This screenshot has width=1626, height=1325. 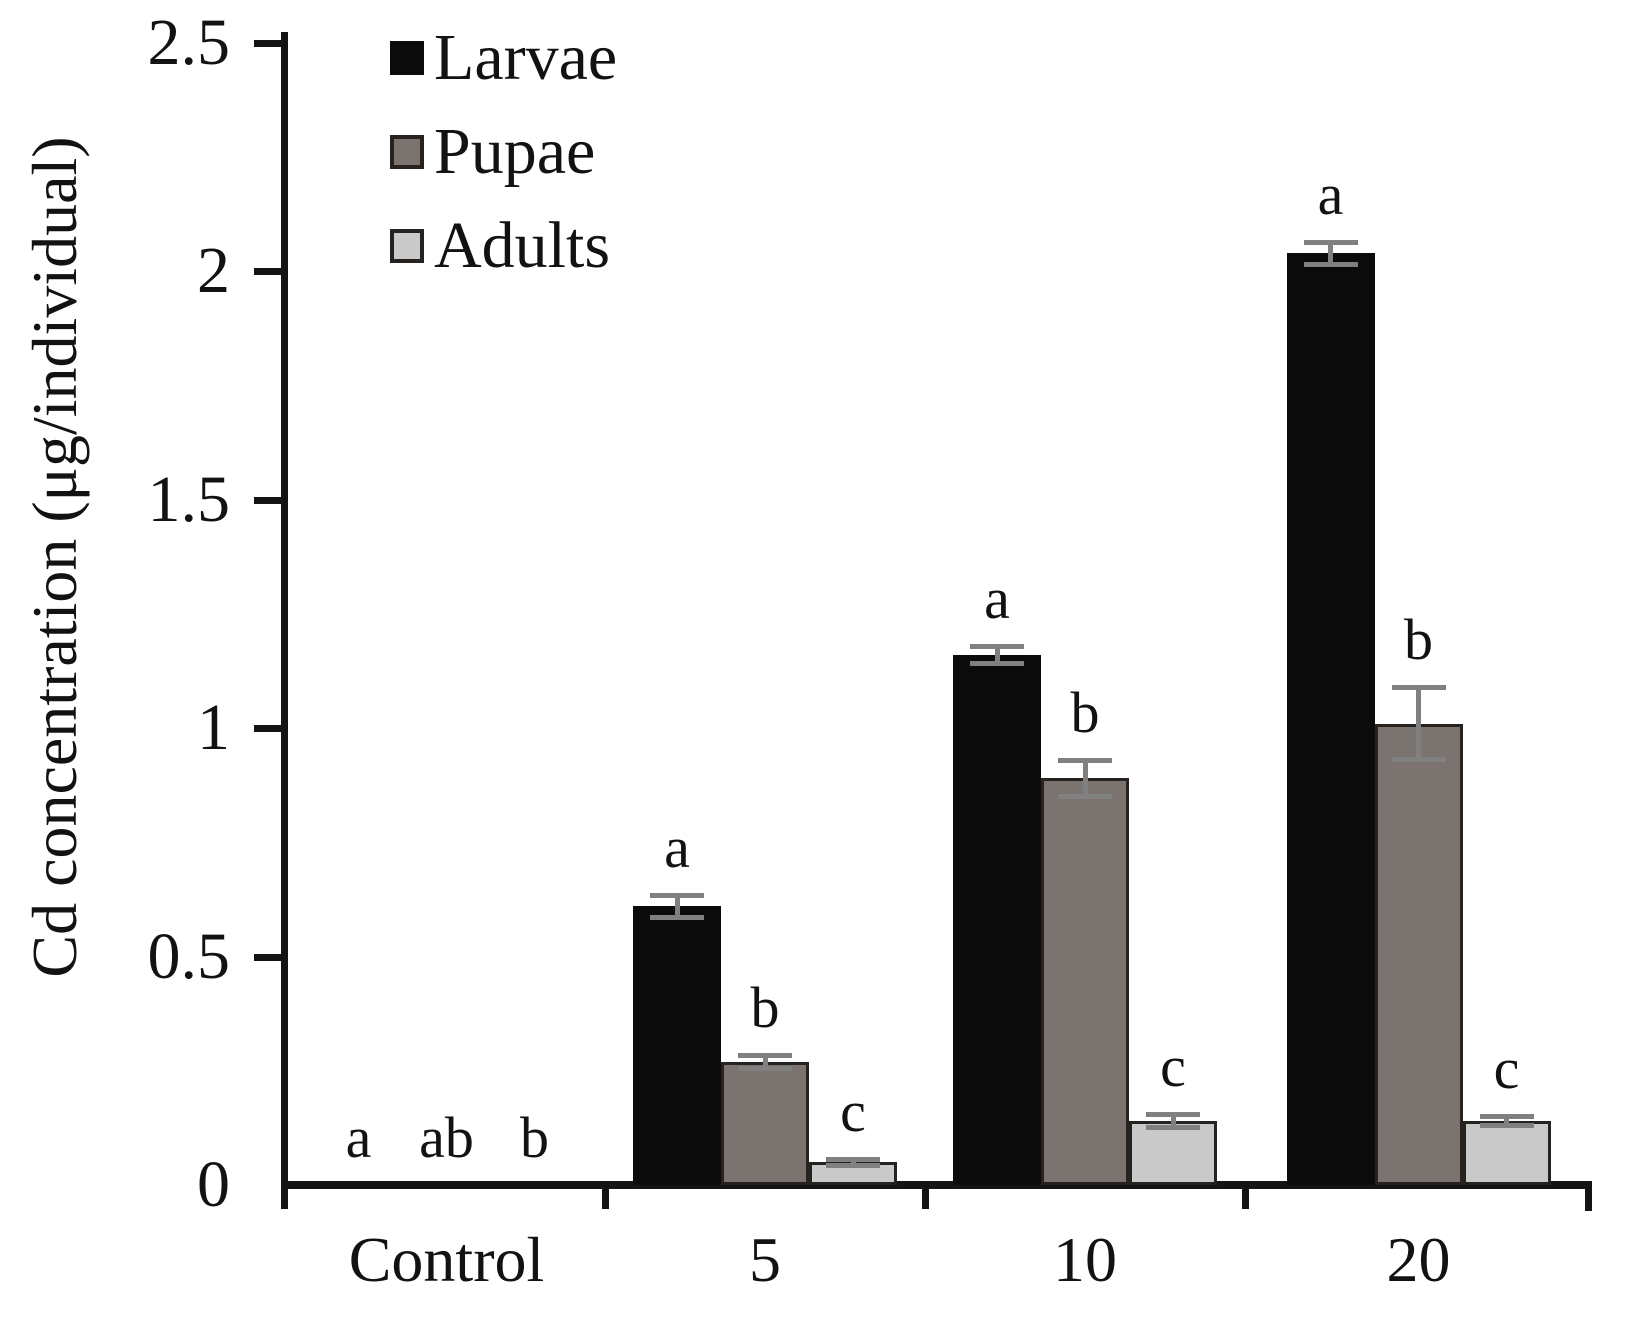 What do you see at coordinates (213, 1184) in the screenshot?
I see `y-tick-label: 0` at bounding box center [213, 1184].